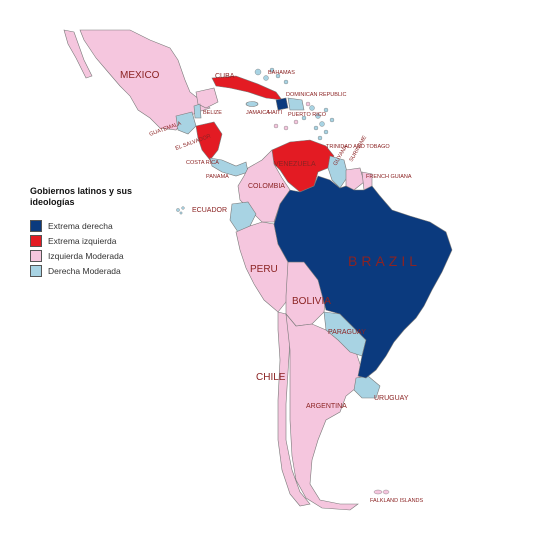  I want to click on label-bolivia: BOLIVIA, so click(311, 301).